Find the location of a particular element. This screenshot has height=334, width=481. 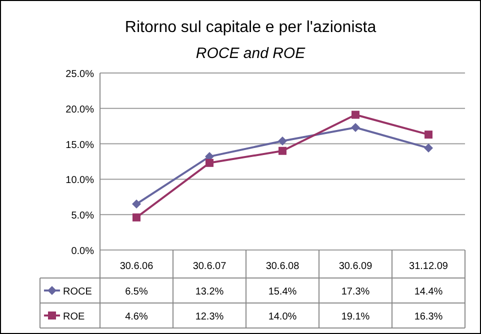

data-label: 13.2% is located at coordinates (209, 292).